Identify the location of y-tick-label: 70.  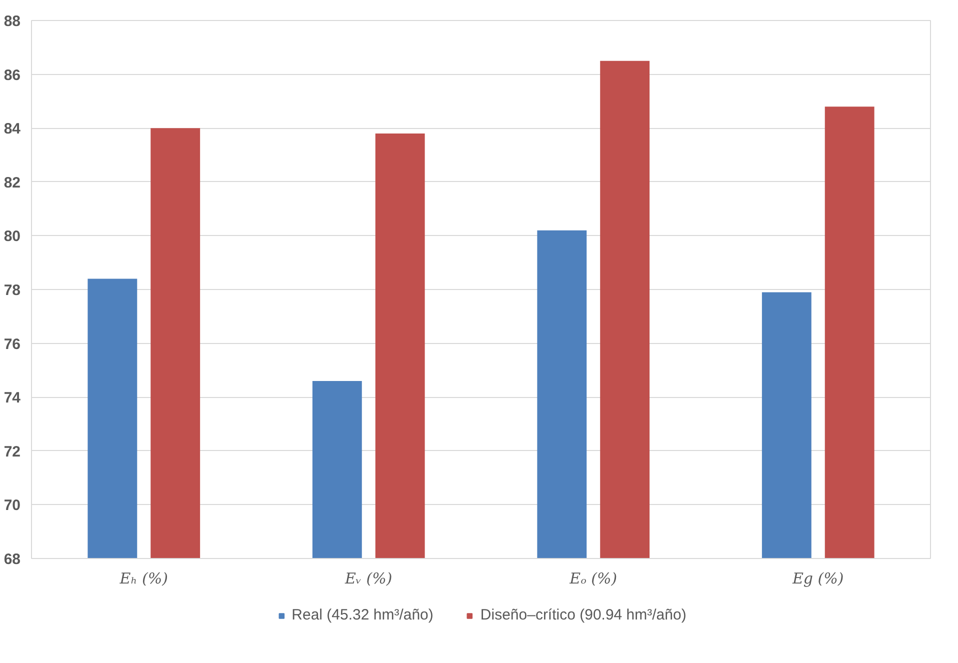
(12, 505).